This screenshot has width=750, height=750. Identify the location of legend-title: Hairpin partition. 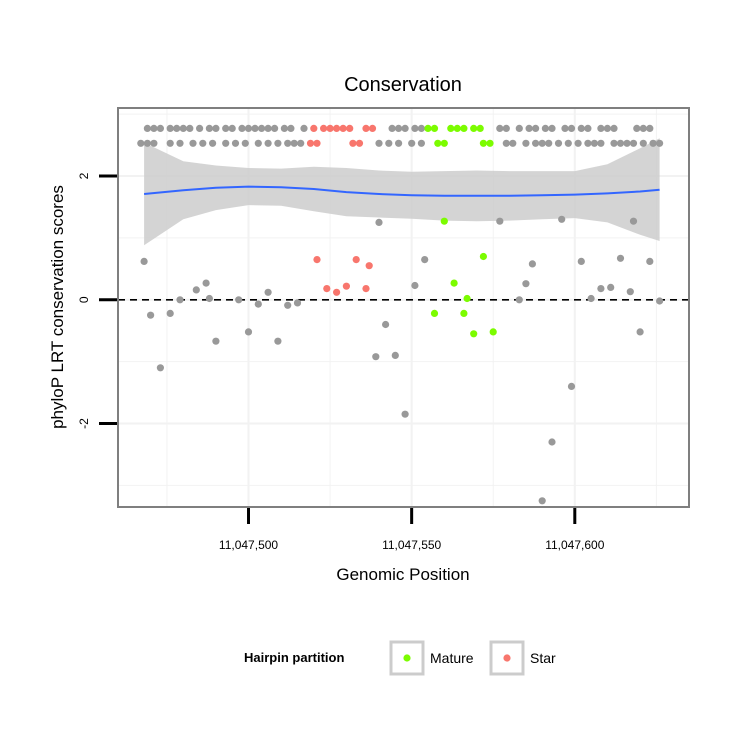
(294, 657).